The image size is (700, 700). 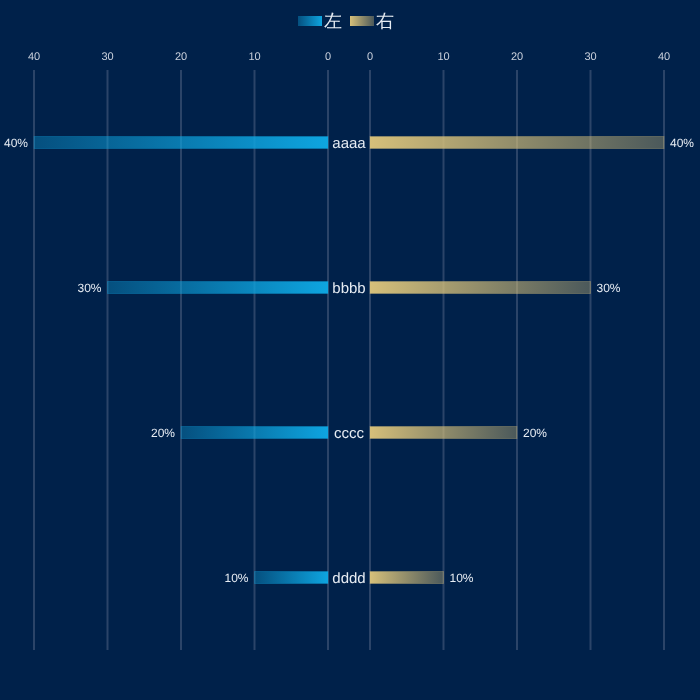 I want to click on legend-label: 左, so click(x=333, y=21).